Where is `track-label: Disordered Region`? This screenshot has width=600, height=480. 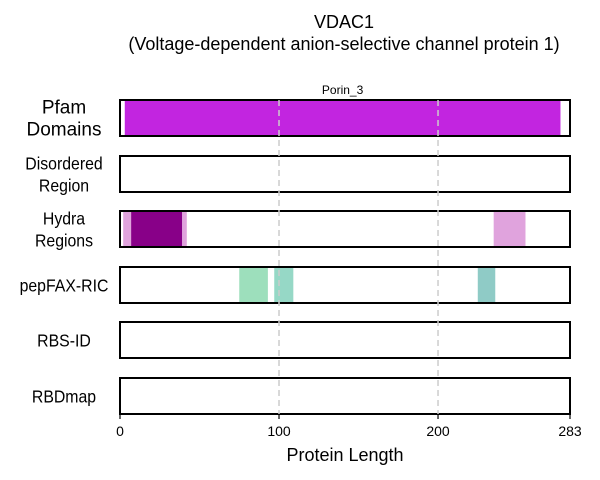 track-label: Disordered Region is located at coordinates (63, 174).